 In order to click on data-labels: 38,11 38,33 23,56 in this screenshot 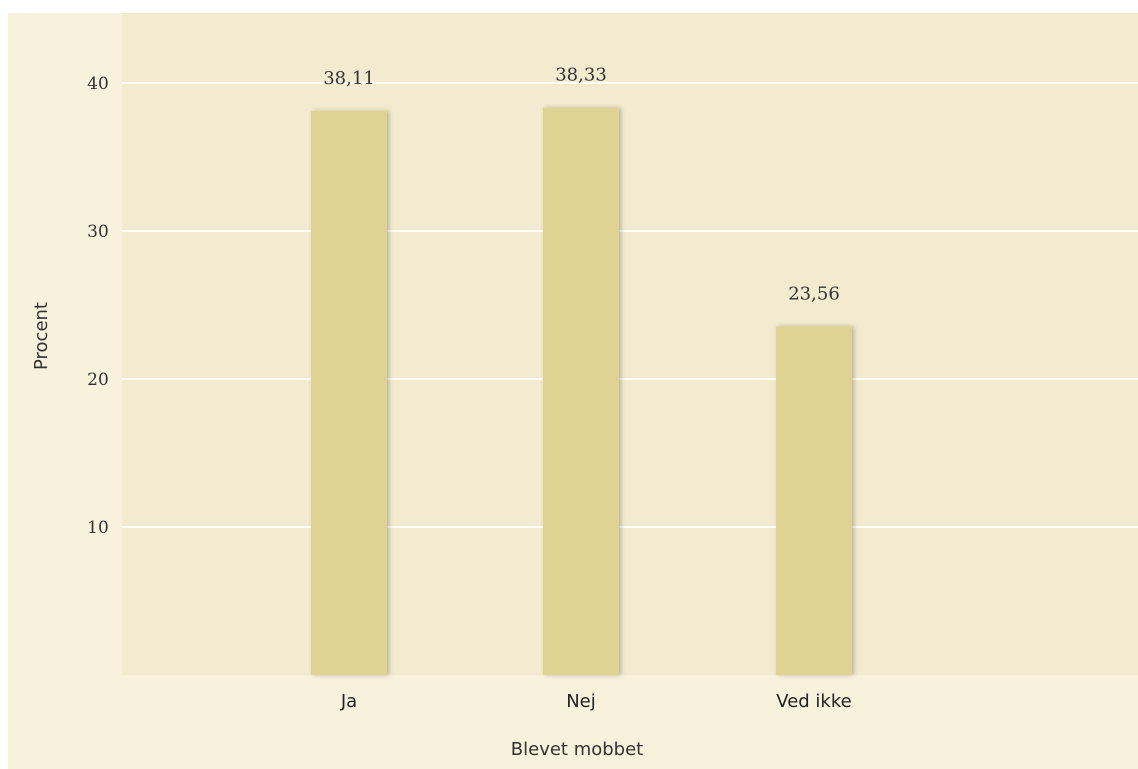, I will do `click(581, 185)`.